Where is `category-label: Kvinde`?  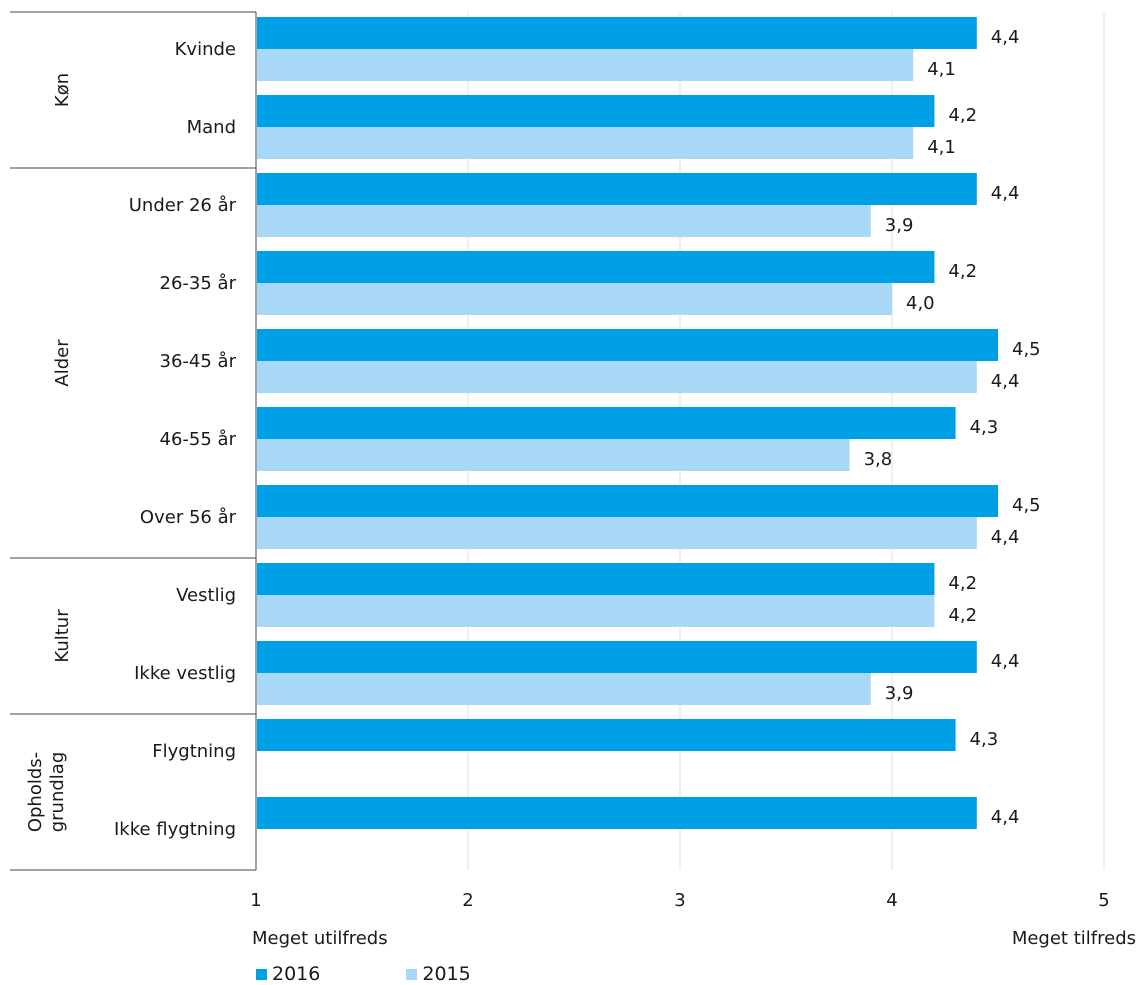 category-label: Kvinde is located at coordinates (205, 49).